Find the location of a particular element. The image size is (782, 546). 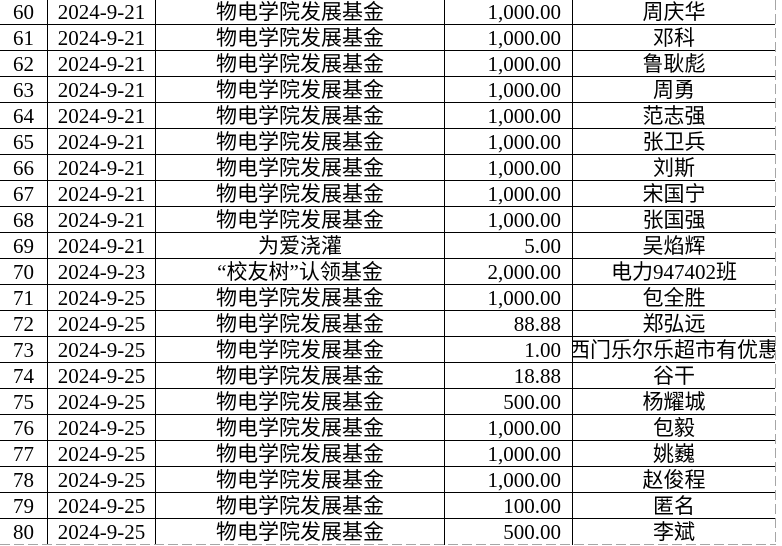

donor-name-cell: 电力947402班 is located at coordinates (674, 271).